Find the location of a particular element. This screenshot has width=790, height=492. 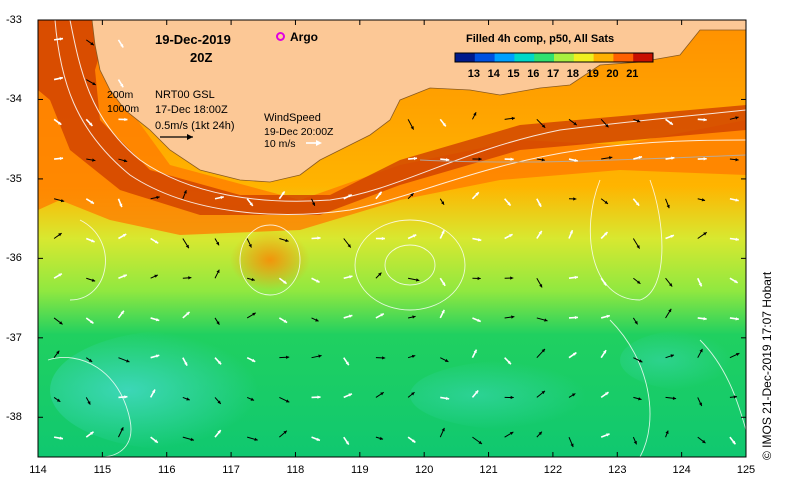

colorbar-label: 16 is located at coordinates (533, 74).